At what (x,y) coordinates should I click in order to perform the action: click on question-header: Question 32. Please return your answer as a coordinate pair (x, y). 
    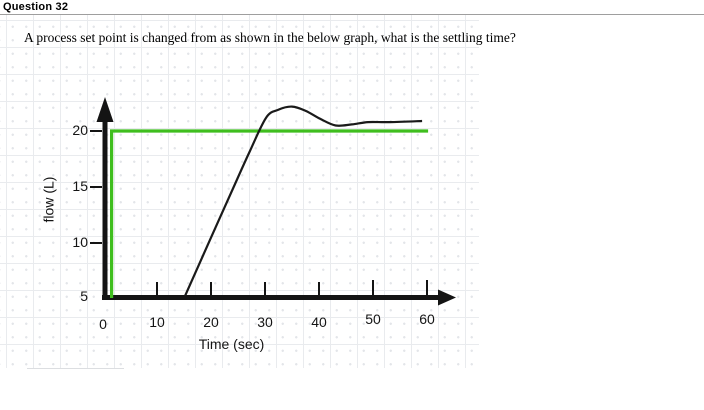
    Looking at the image, I should click on (352, 7).